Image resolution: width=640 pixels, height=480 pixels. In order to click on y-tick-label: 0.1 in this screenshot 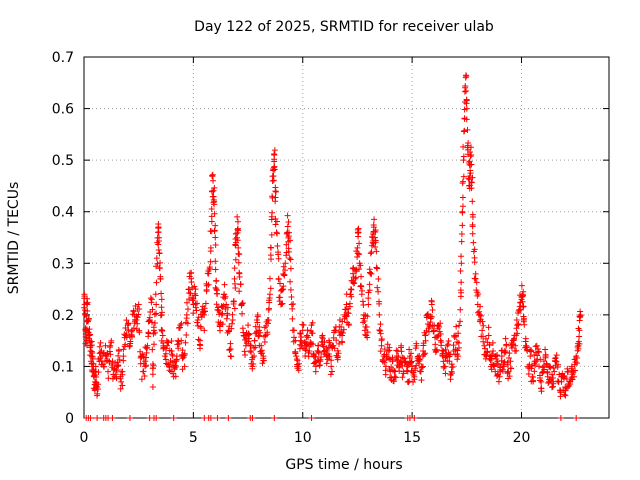, I will do `click(63, 367)`.